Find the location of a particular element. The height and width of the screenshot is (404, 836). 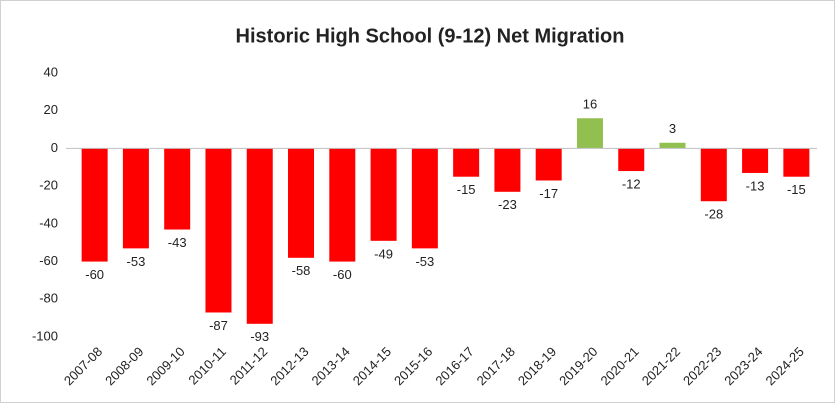

data-label: -28 is located at coordinates (713, 214).